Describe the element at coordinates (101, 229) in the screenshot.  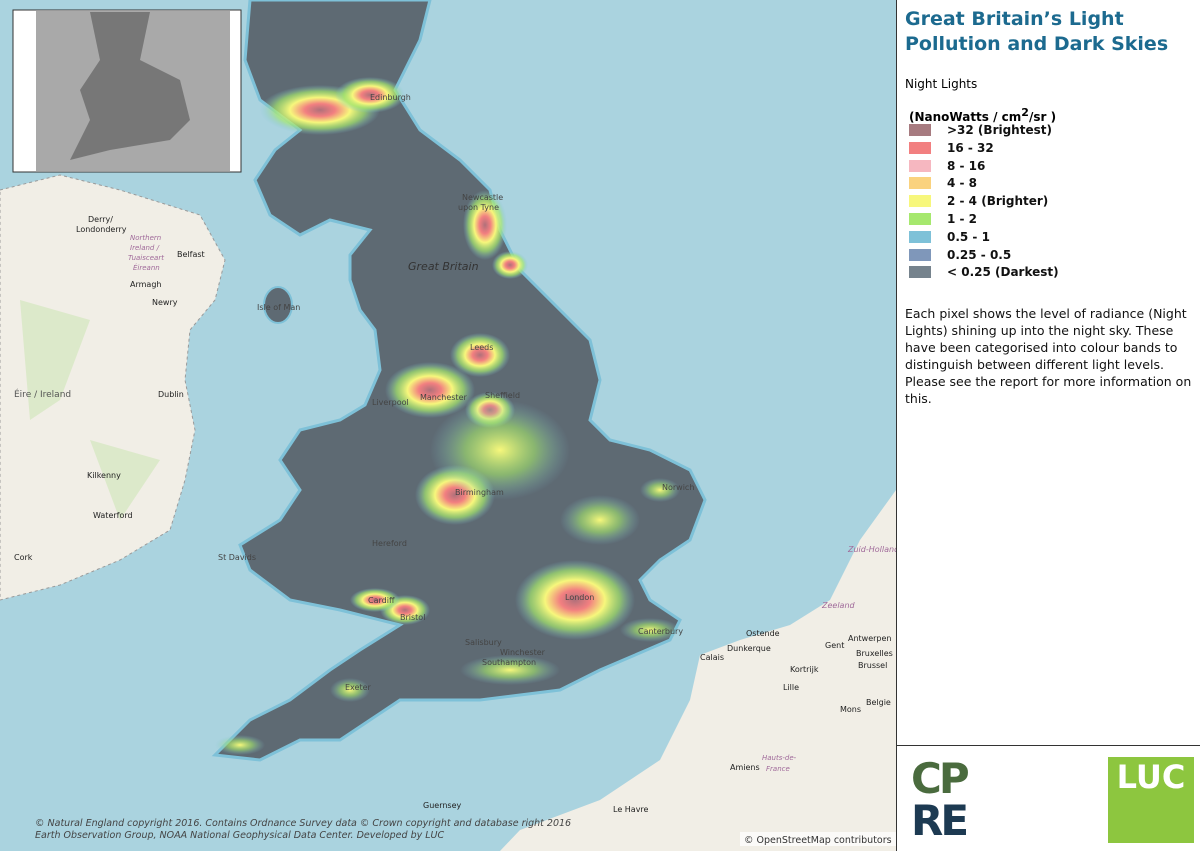
I see `place-label: Londonderry` at that location.